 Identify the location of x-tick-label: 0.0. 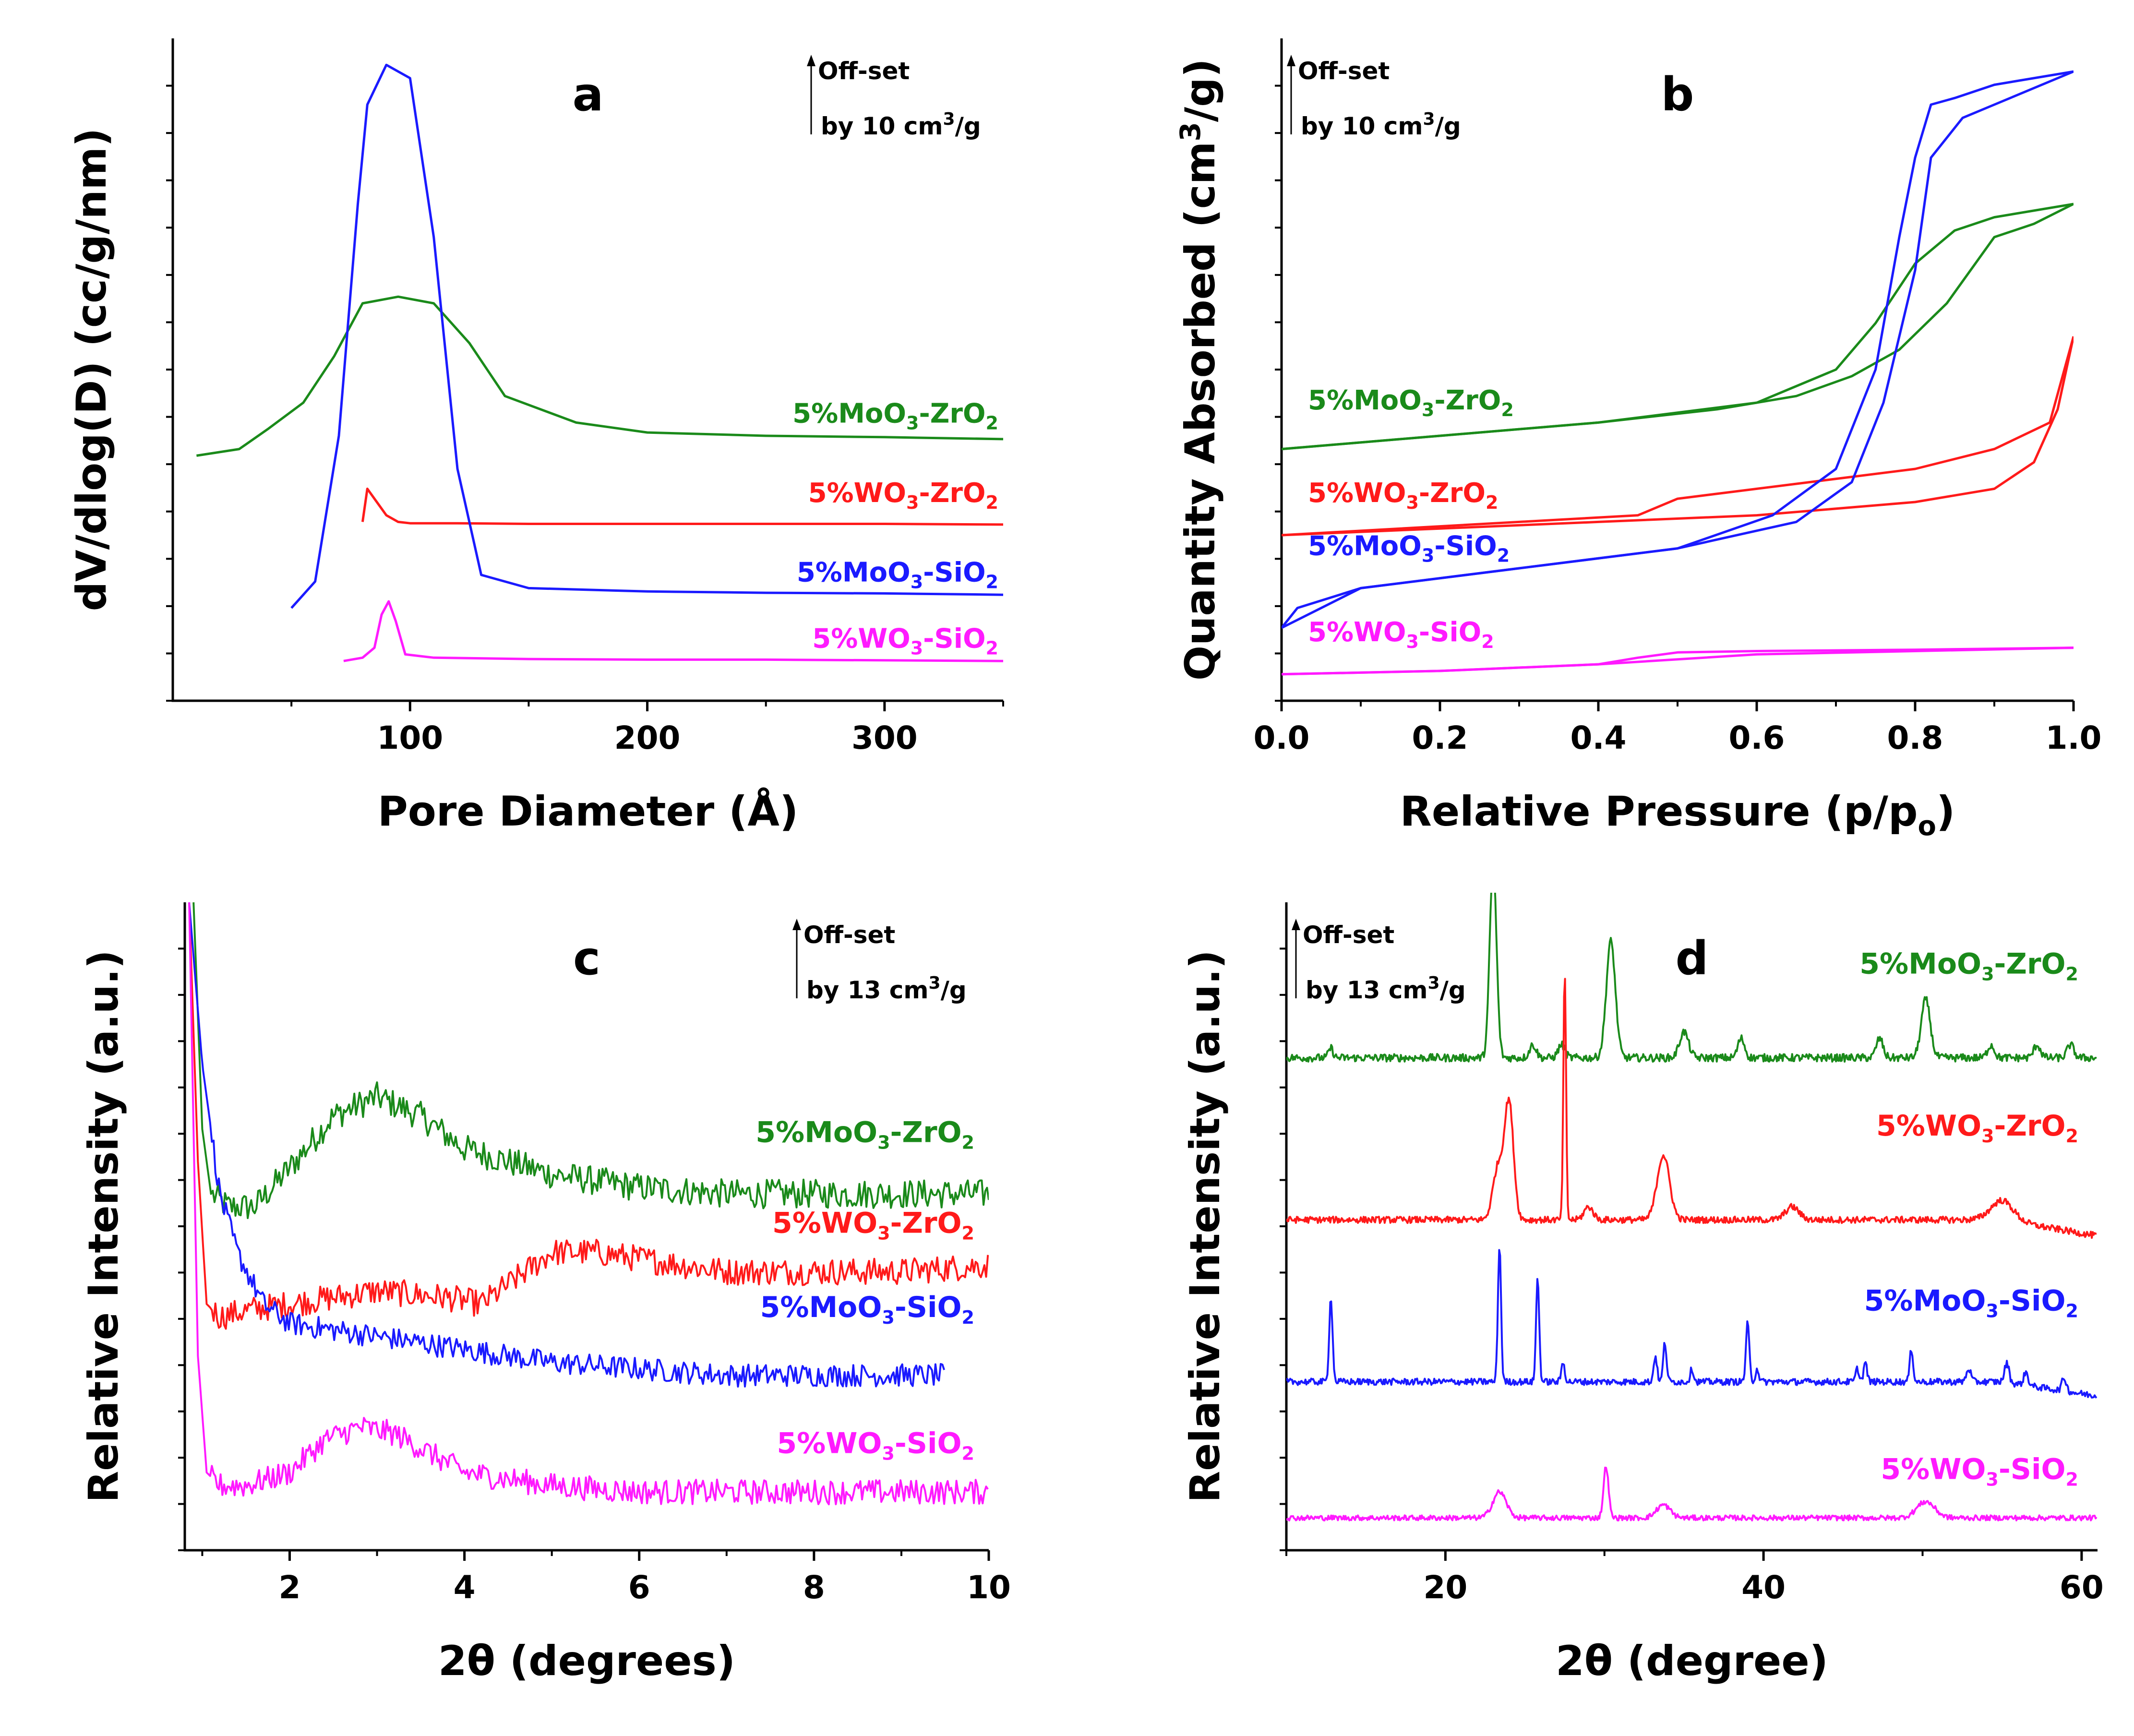
(1282, 737).